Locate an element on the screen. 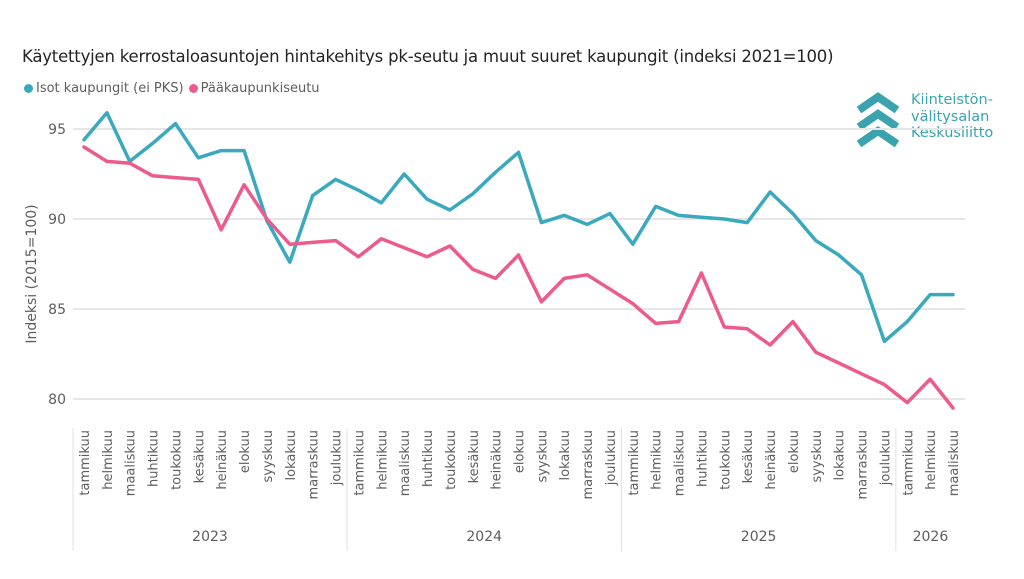  chevron-stack-icon is located at coordinates (878, 120).